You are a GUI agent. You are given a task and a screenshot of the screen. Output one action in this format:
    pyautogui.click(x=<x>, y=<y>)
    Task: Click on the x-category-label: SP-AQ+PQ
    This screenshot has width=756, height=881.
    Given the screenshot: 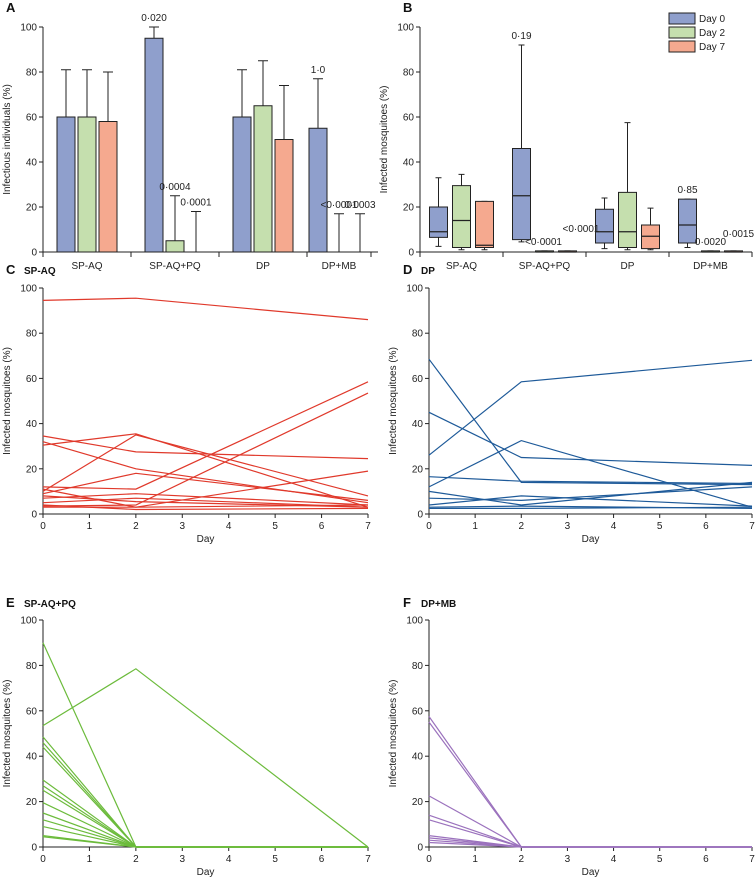 What is the action you would take?
    pyautogui.click(x=545, y=266)
    